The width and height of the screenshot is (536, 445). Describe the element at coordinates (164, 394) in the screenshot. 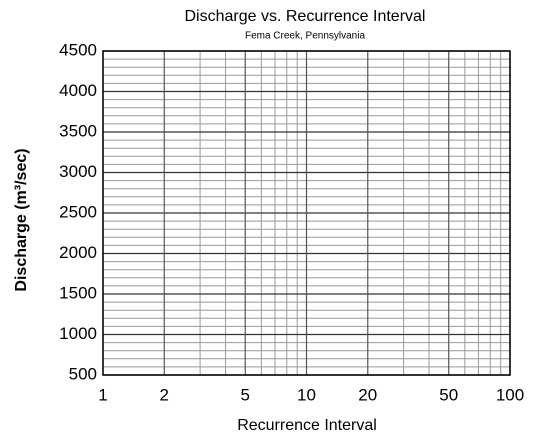

I see `x-tick-label: 2` at that location.